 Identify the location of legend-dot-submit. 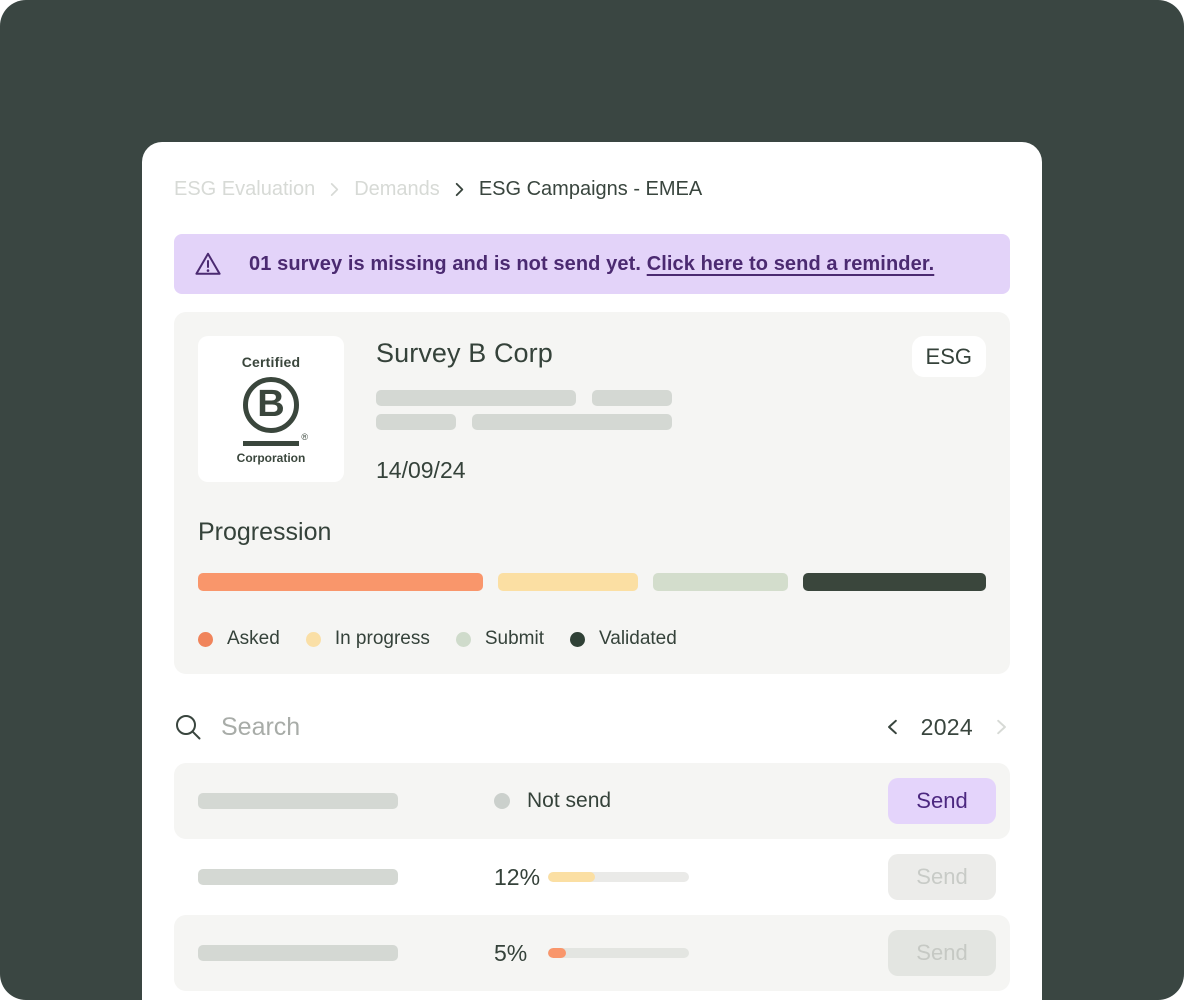
(463, 639).